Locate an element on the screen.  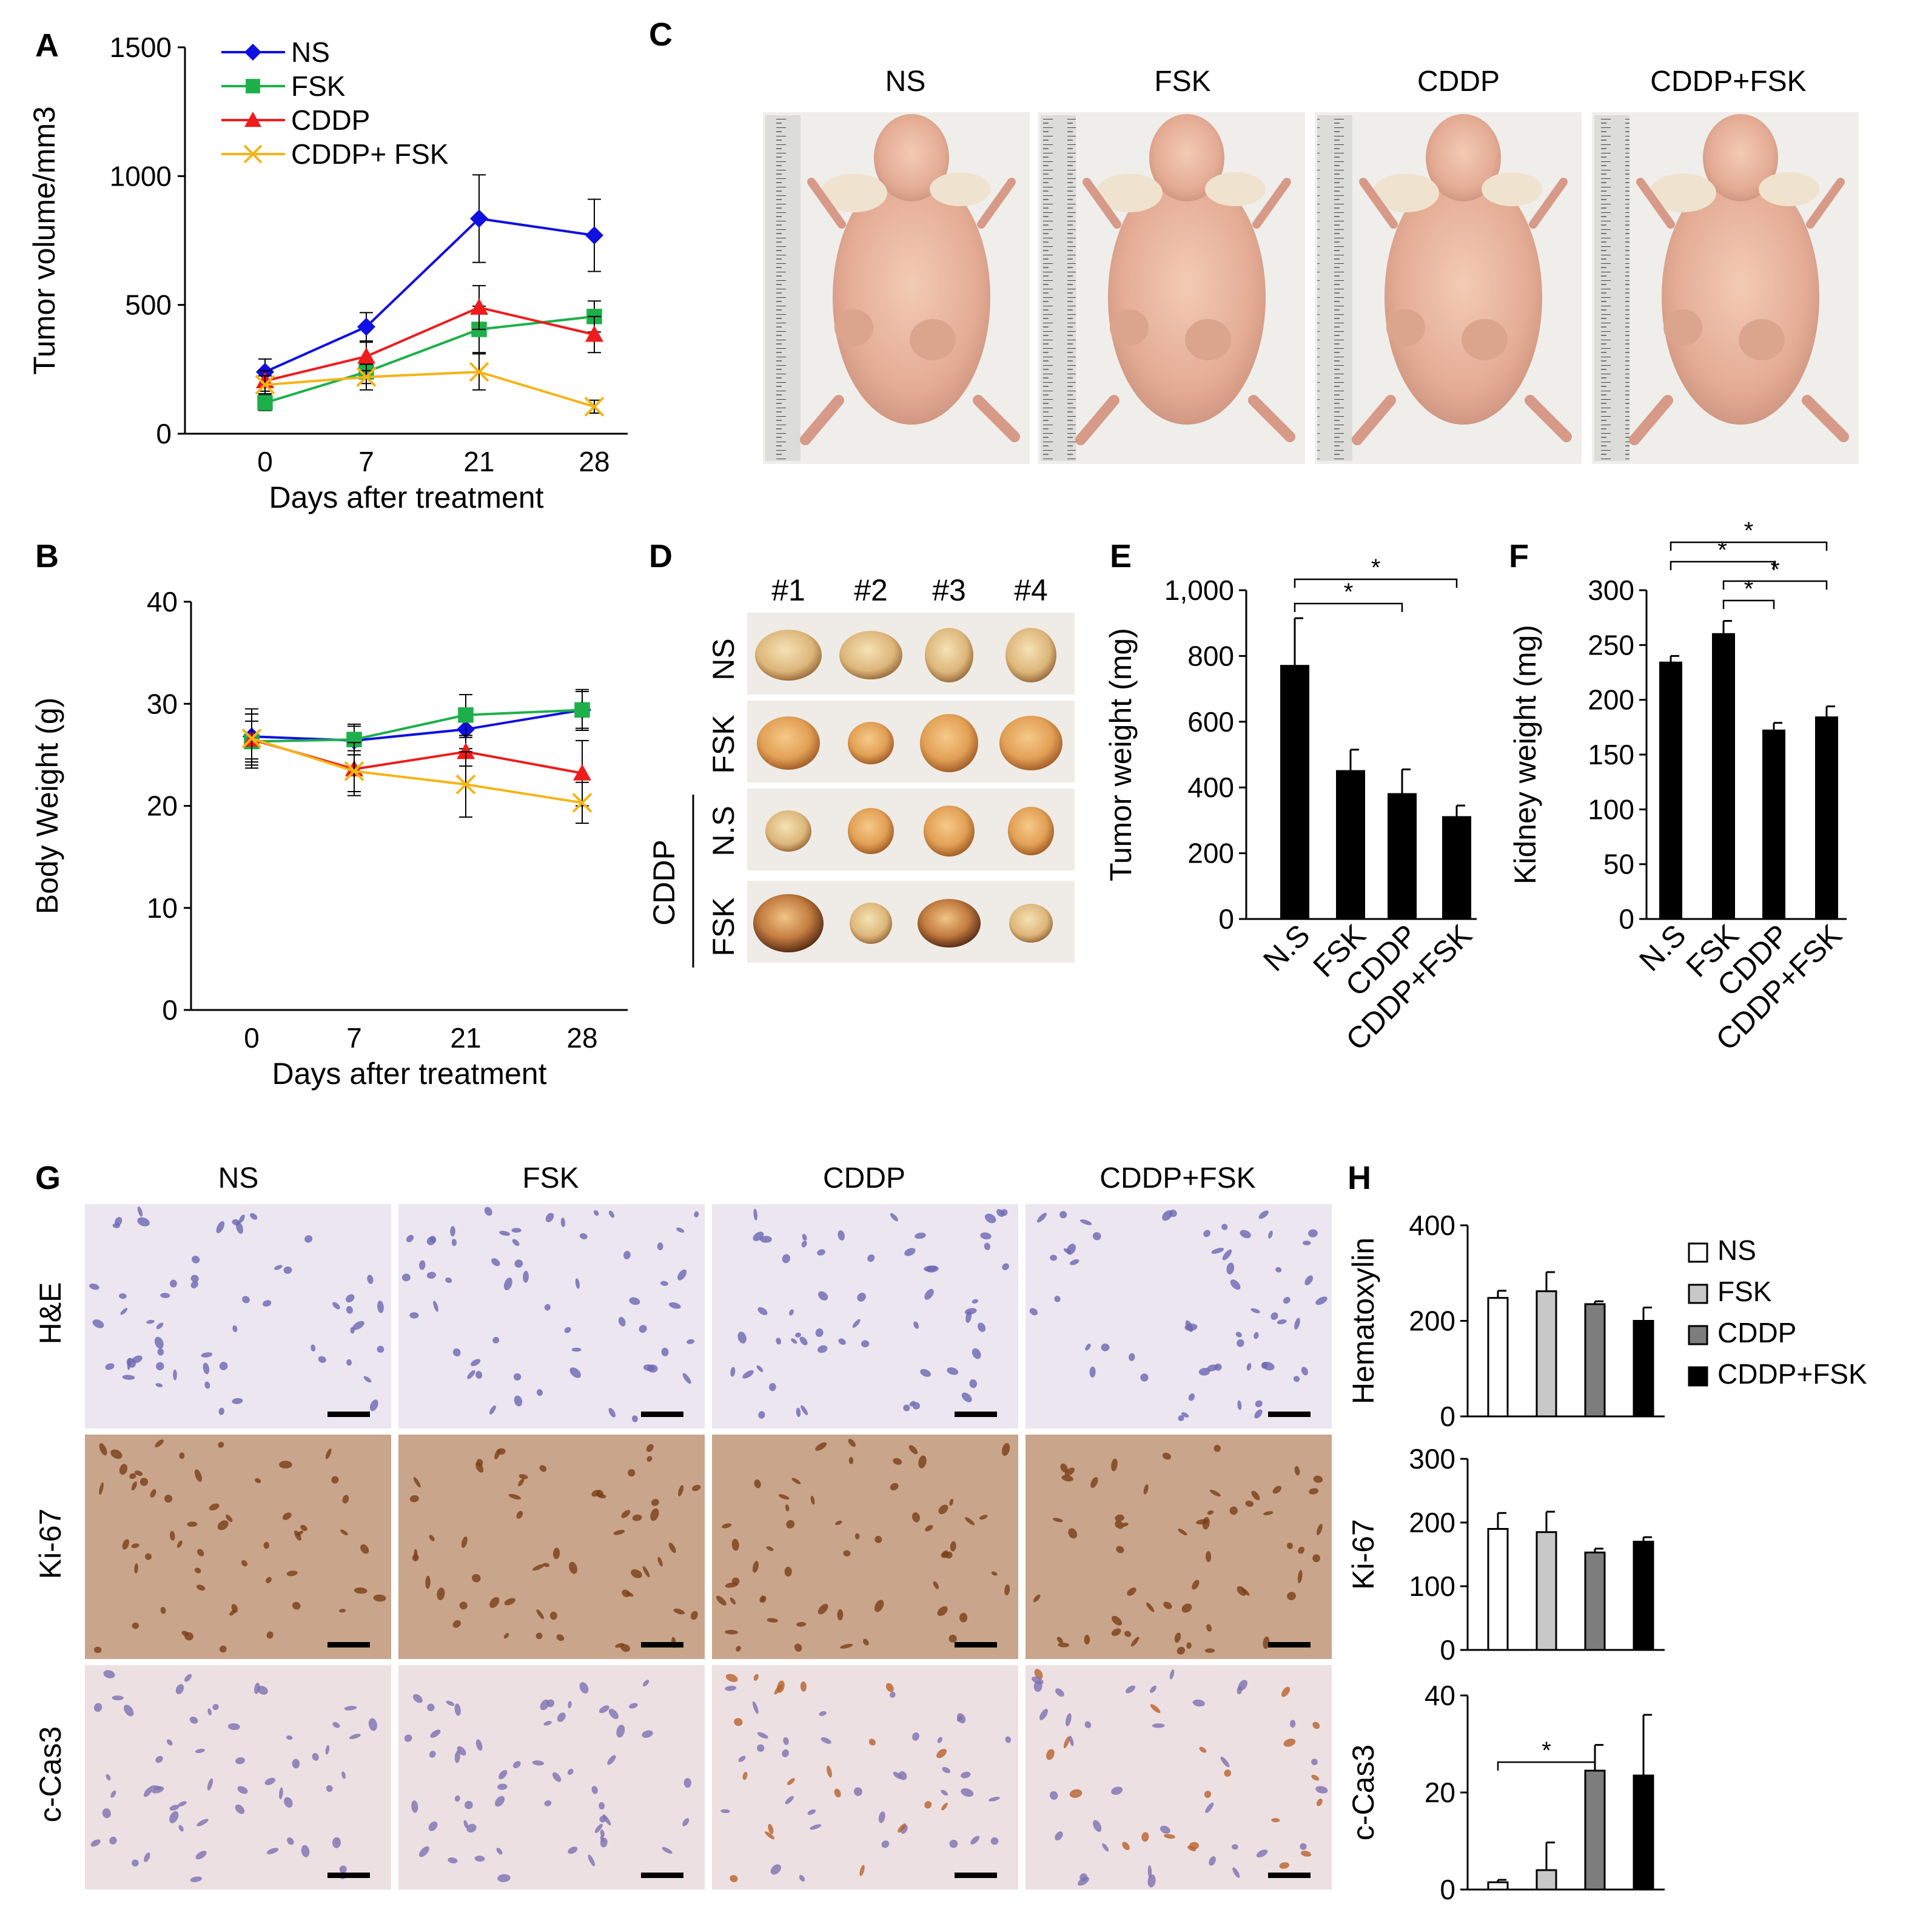
mouse-ear-right is located at coordinates (960, 189).